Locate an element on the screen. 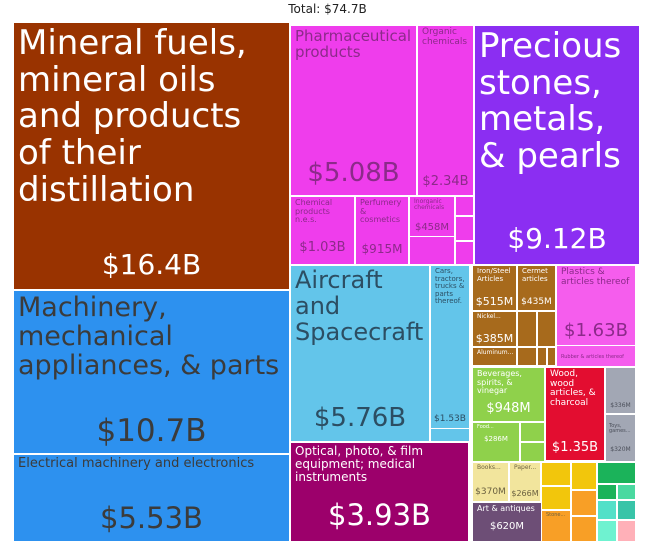 This screenshot has width=655, height=542. treemap-tile-label: Pharmaceutical products is located at coordinates (353, 44).